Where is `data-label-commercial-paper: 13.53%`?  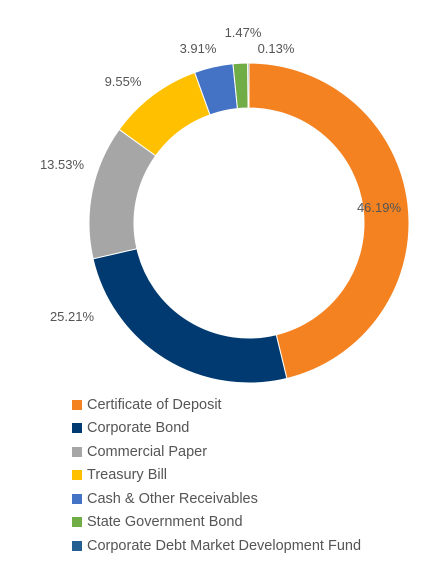 data-label-commercial-paper: 13.53% is located at coordinates (62, 164).